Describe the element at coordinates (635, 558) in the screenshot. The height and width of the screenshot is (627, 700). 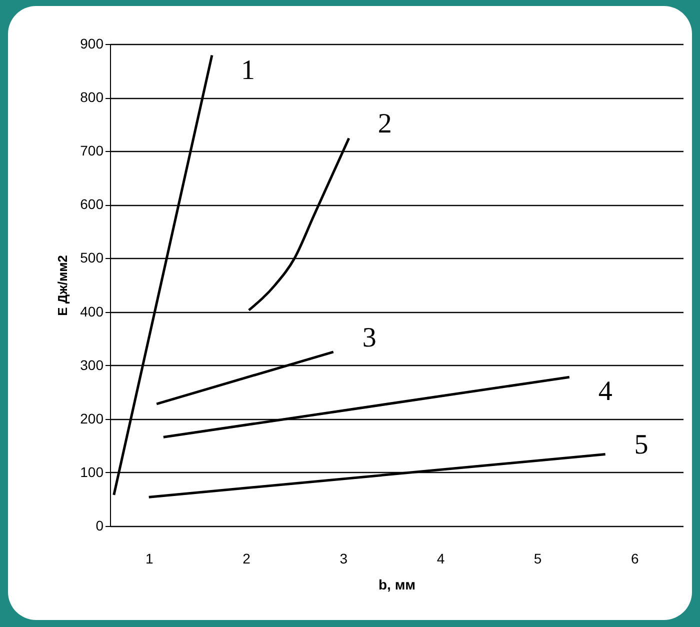
I see `x-tick-label: 6` at that location.